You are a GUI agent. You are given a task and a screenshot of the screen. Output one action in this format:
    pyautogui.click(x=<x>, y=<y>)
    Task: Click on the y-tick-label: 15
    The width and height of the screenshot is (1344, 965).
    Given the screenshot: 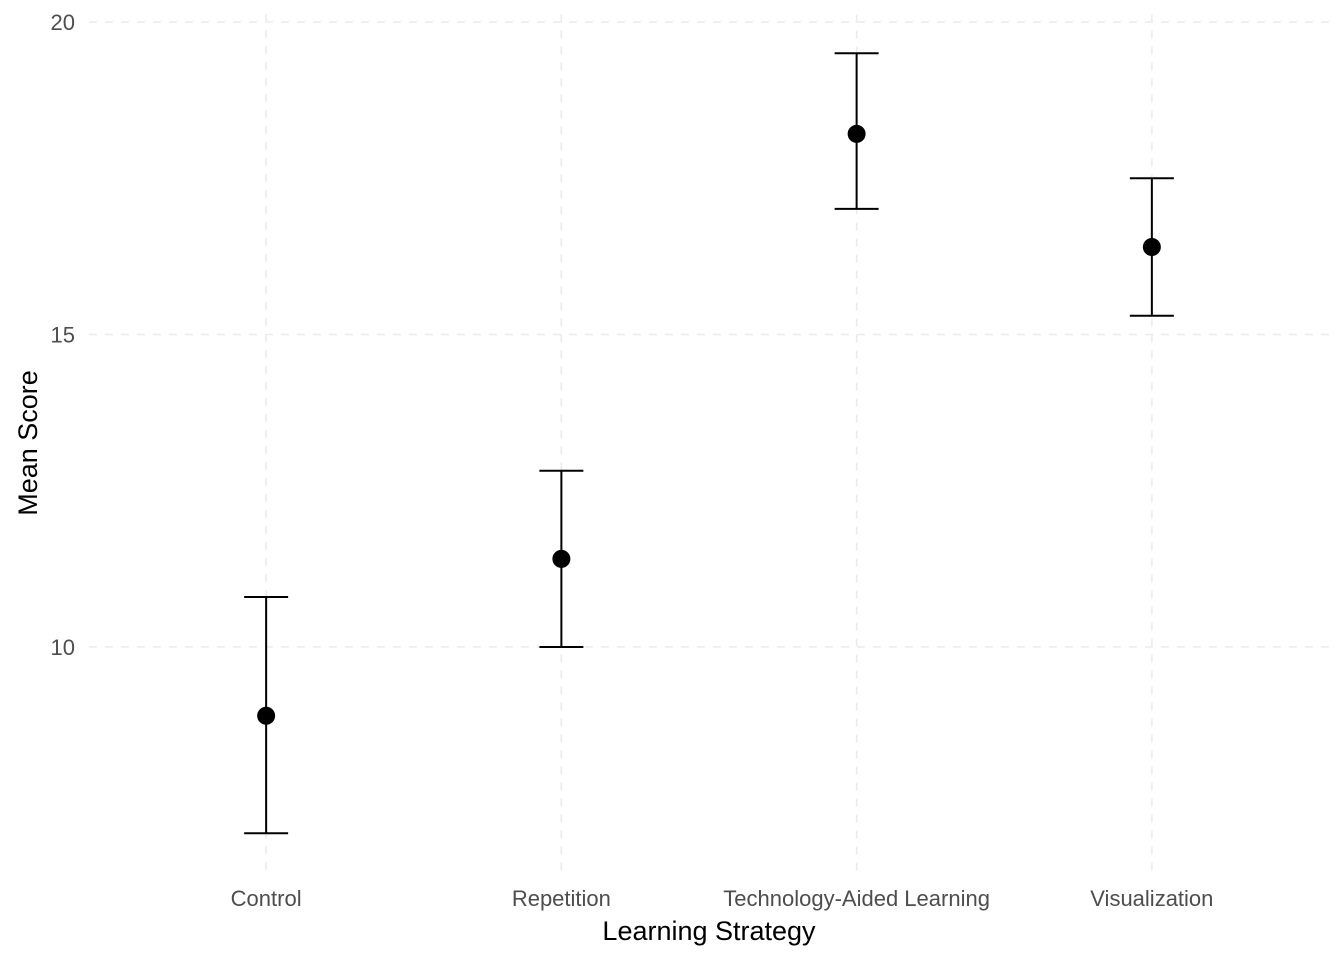 What is the action you would take?
    pyautogui.click(x=63, y=335)
    